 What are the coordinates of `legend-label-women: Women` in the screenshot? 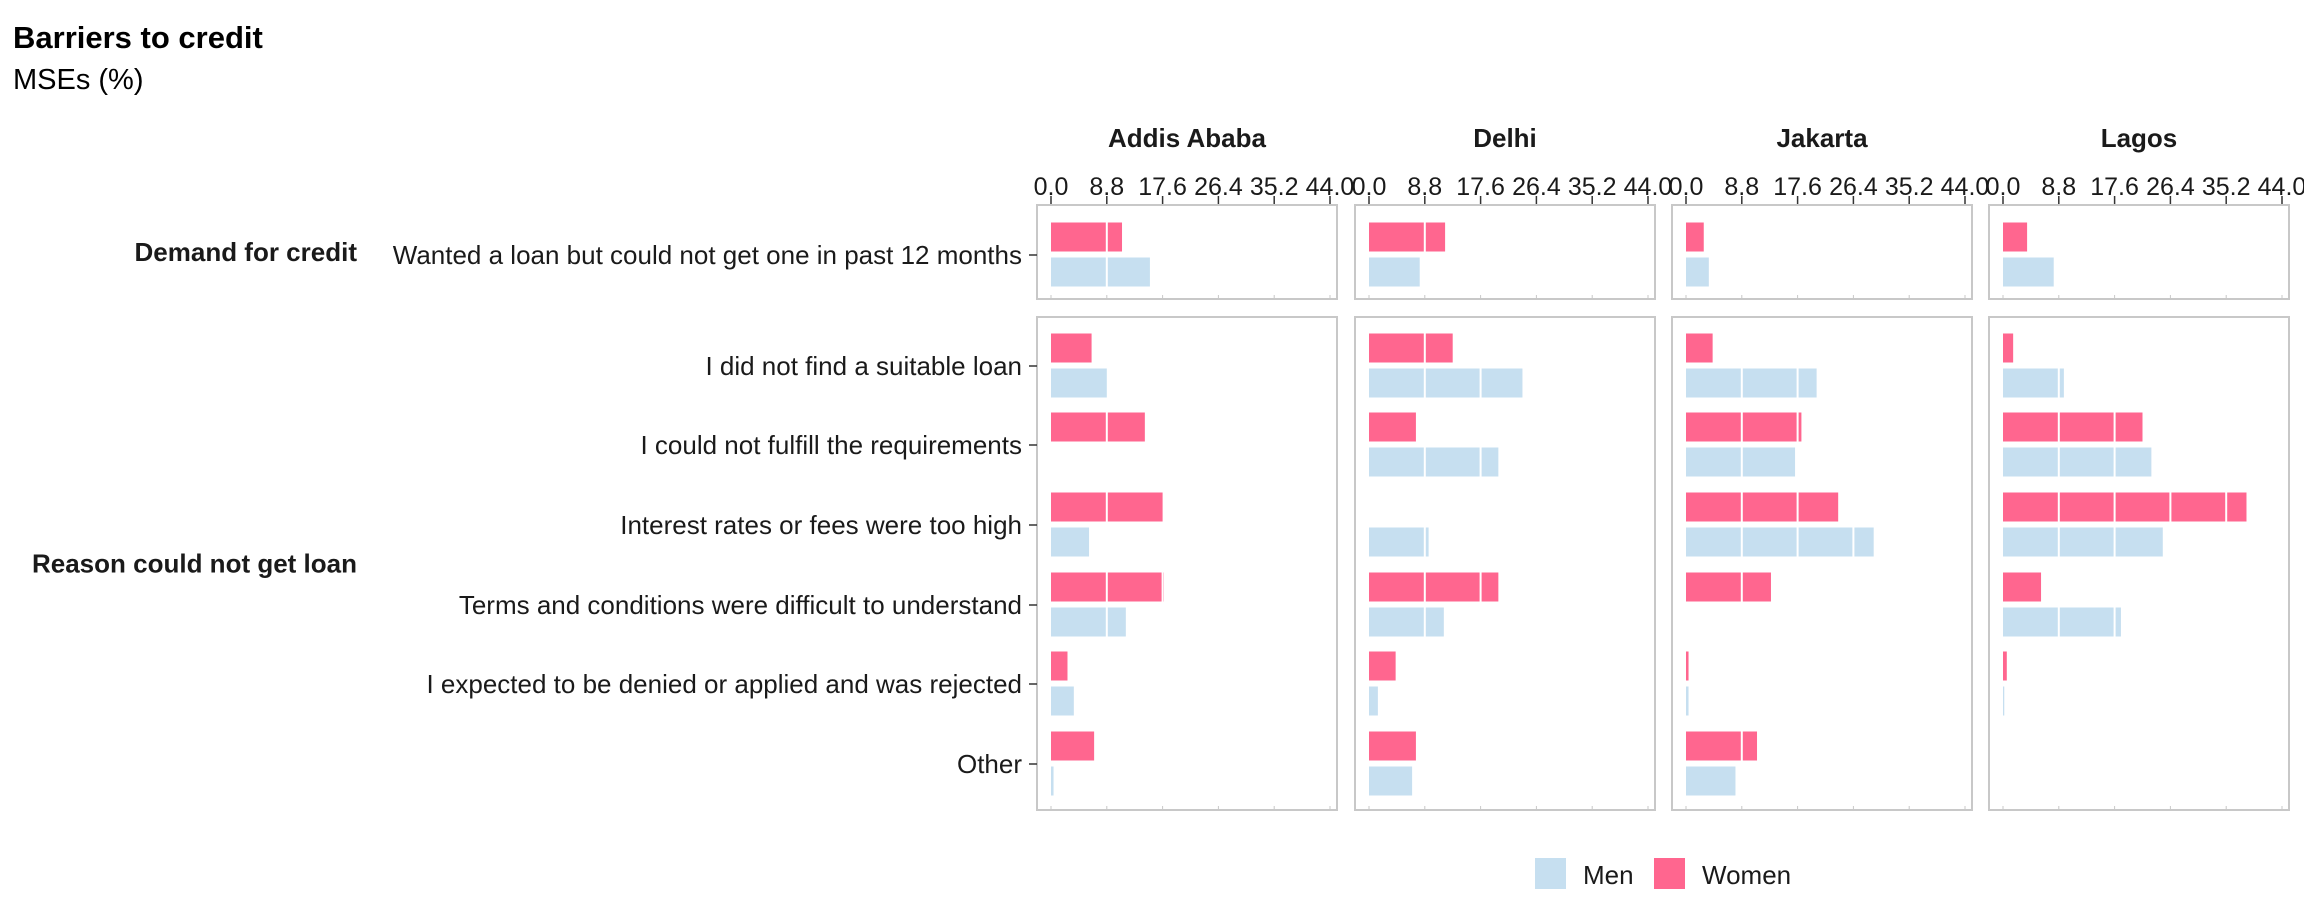 It's located at (1746, 875).